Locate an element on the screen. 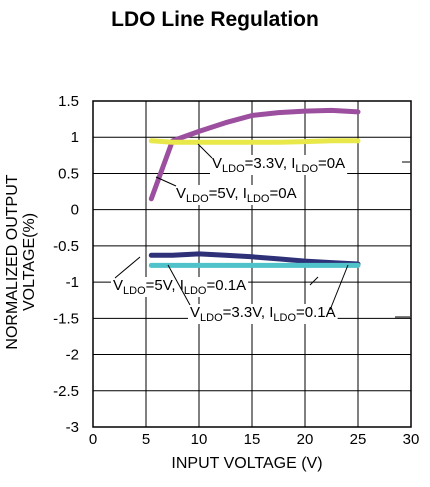 The height and width of the screenshot is (487, 430). y-axis-label-line2: VOLTAGE(%) is located at coordinates (29, 262).